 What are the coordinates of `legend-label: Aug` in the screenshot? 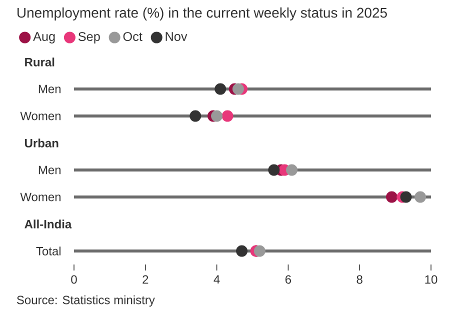 It's located at (44, 38).